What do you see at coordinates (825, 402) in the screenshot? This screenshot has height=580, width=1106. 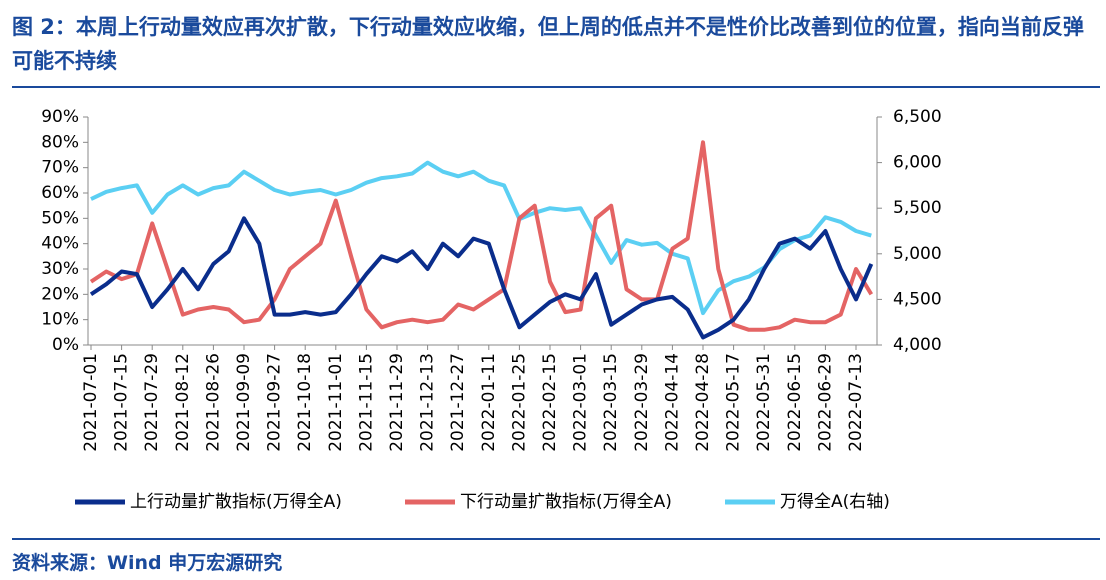 I see `x-tick-label: 2022-06-29` at bounding box center [825, 402].